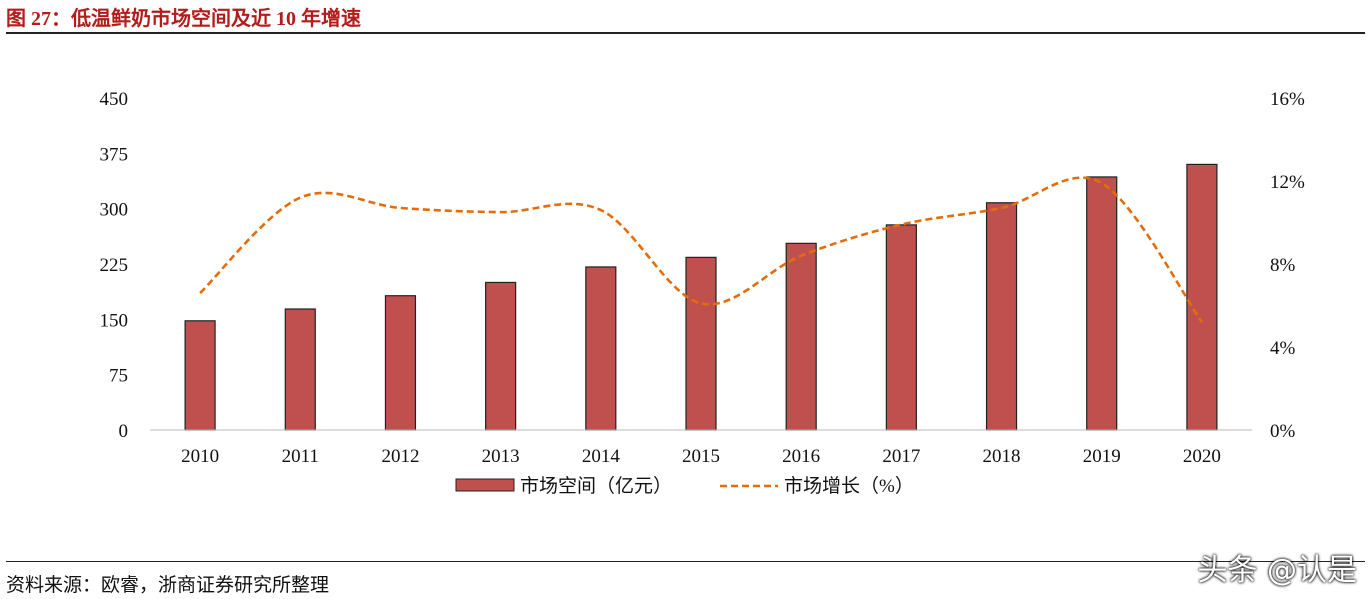 Image resolution: width=1371 pixels, height=599 pixels. Describe the element at coordinates (183, 19) in the screenshot. I see `figure-title: 图 27：低温鲜奶市场空间及近 10 年增速` at that location.